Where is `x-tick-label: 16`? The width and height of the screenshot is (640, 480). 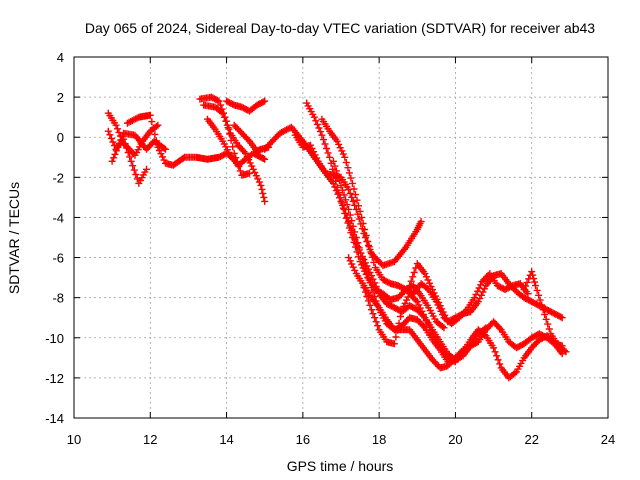
x-tick-label: 16 is located at coordinates (303, 439).